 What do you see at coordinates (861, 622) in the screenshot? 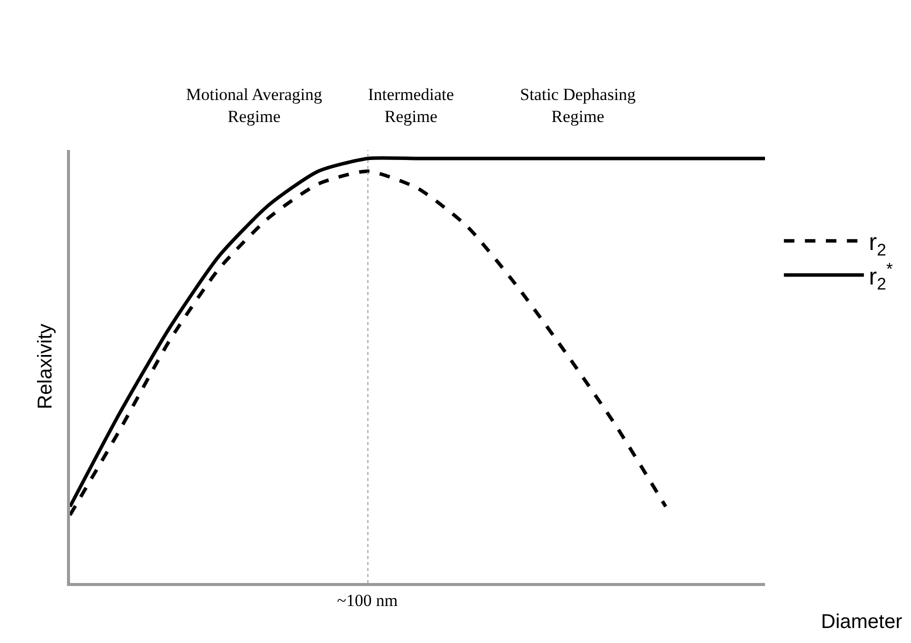
I see `x-axis-title: Diameter` at bounding box center [861, 622].